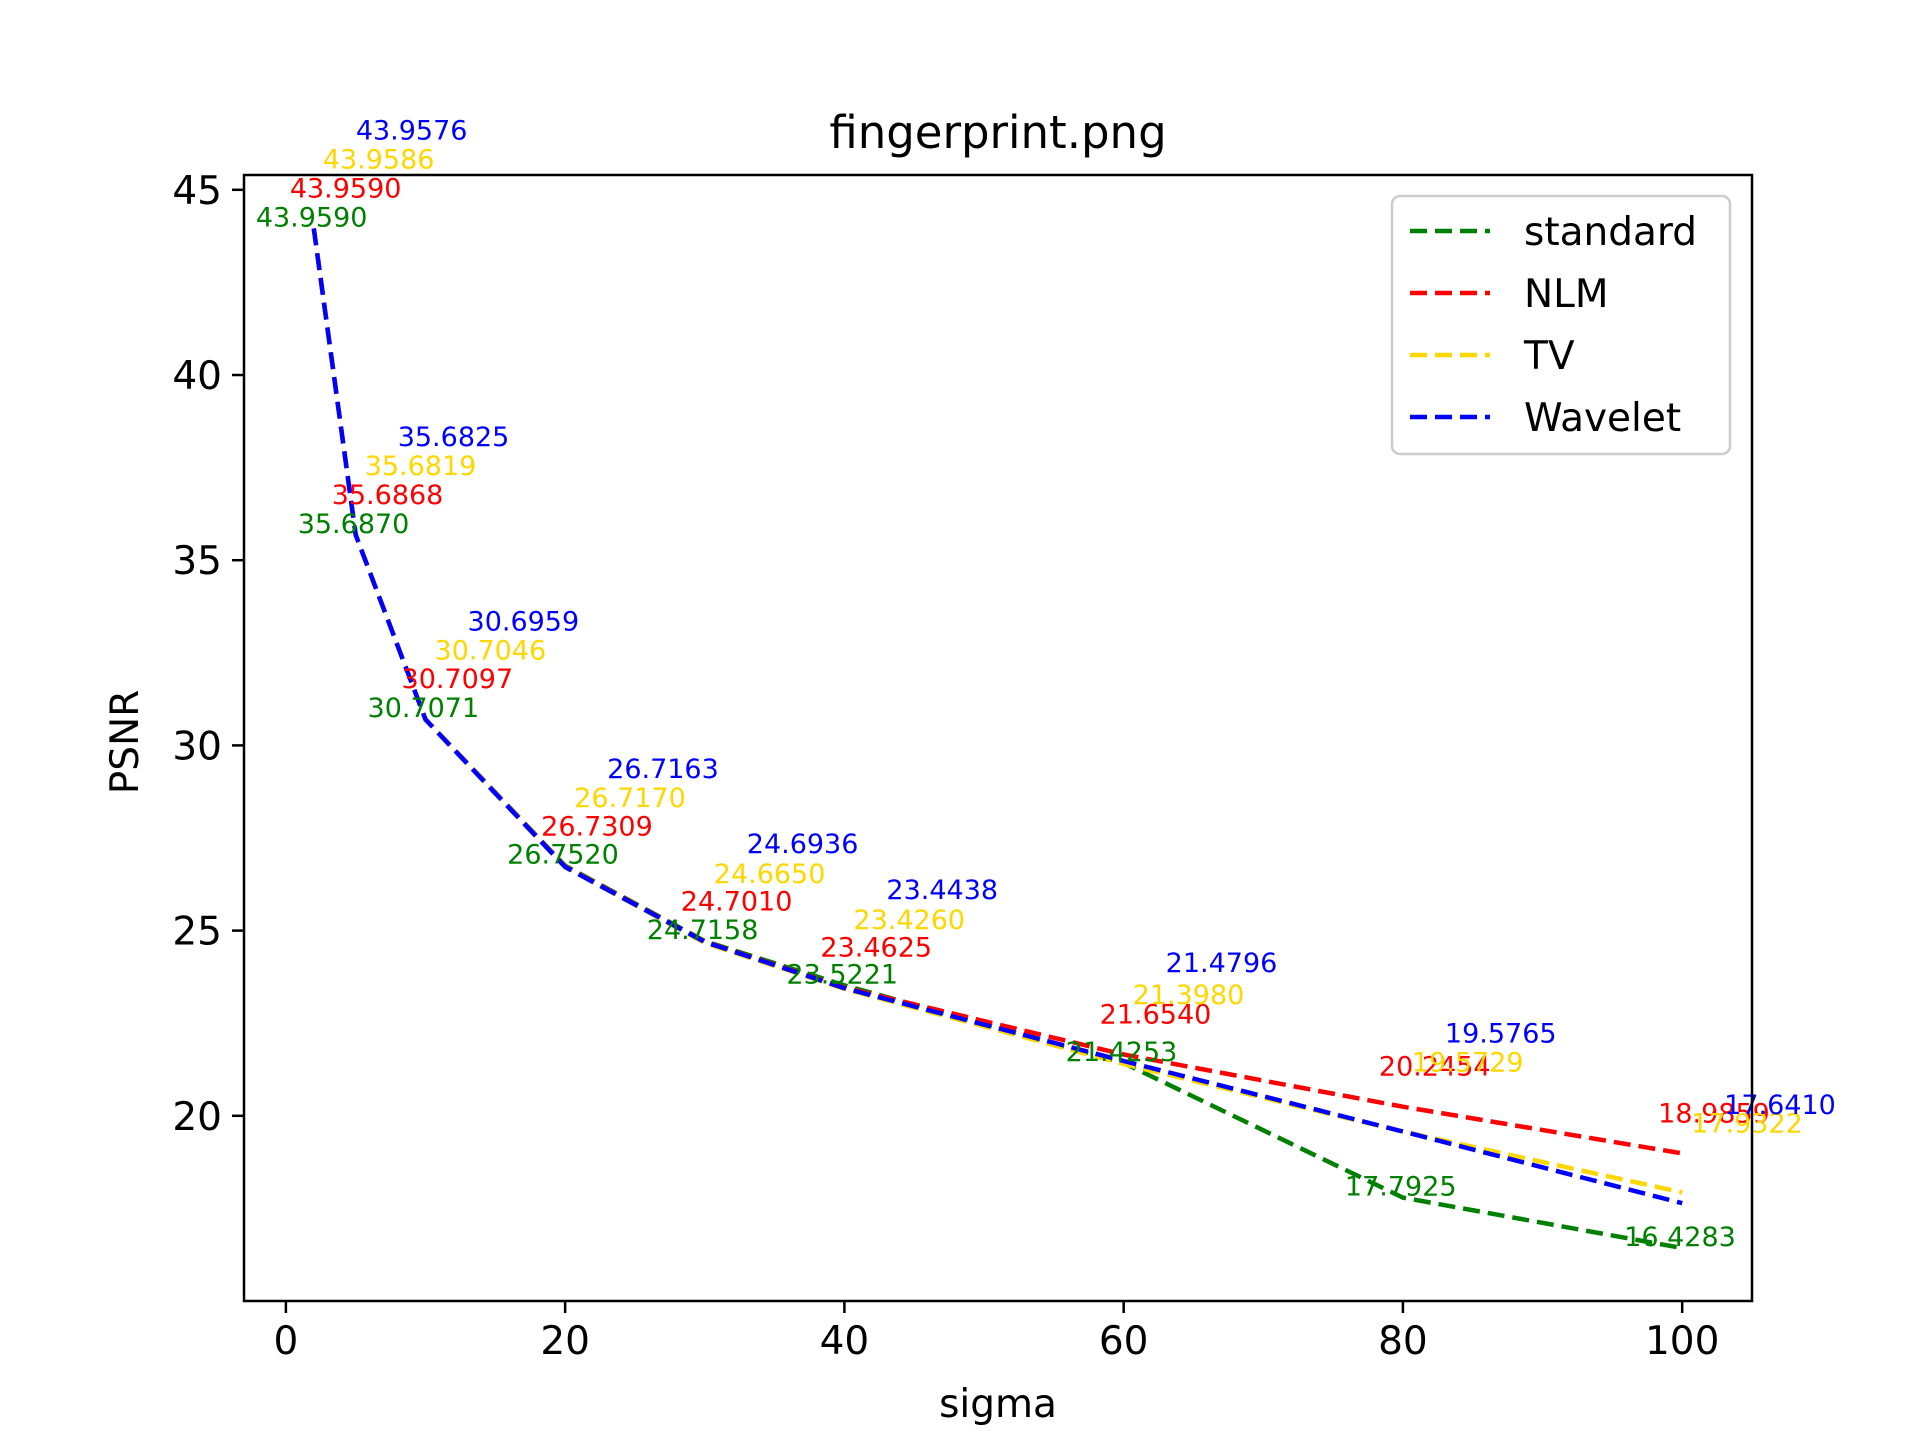 The image size is (1920, 1440). I want to click on legend-label-tv: TV, so click(1549, 356).